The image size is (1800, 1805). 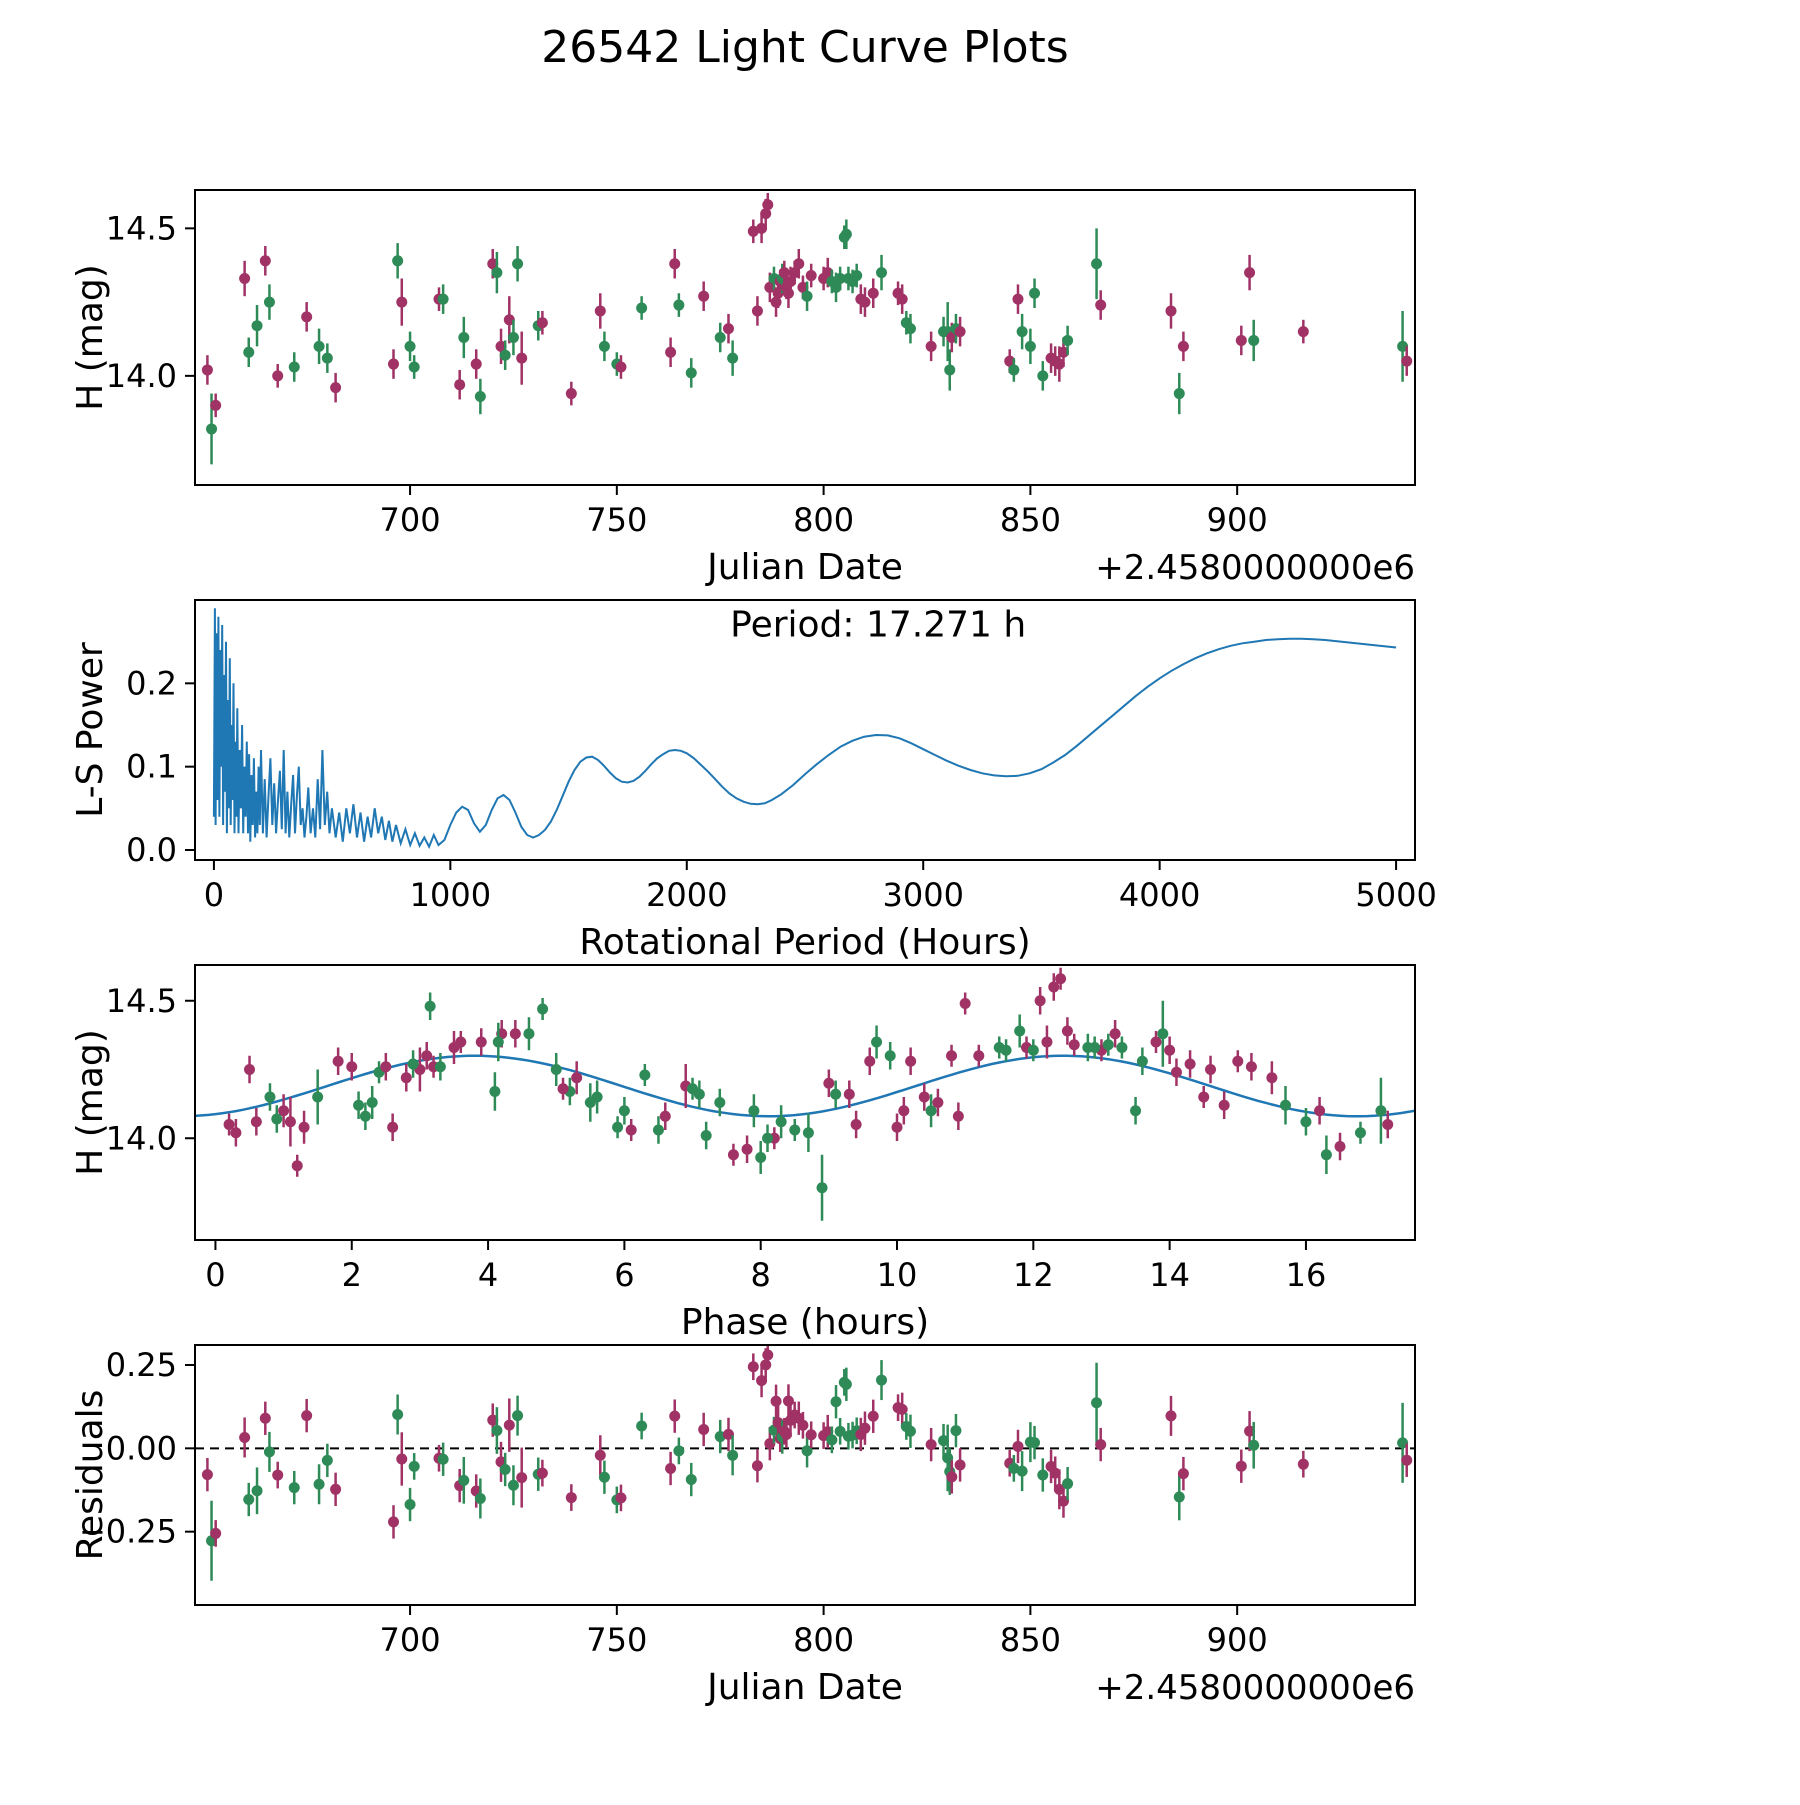 What do you see at coordinates (1395, 895) in the screenshot?
I see `x-tick-label: 5000` at bounding box center [1395, 895].